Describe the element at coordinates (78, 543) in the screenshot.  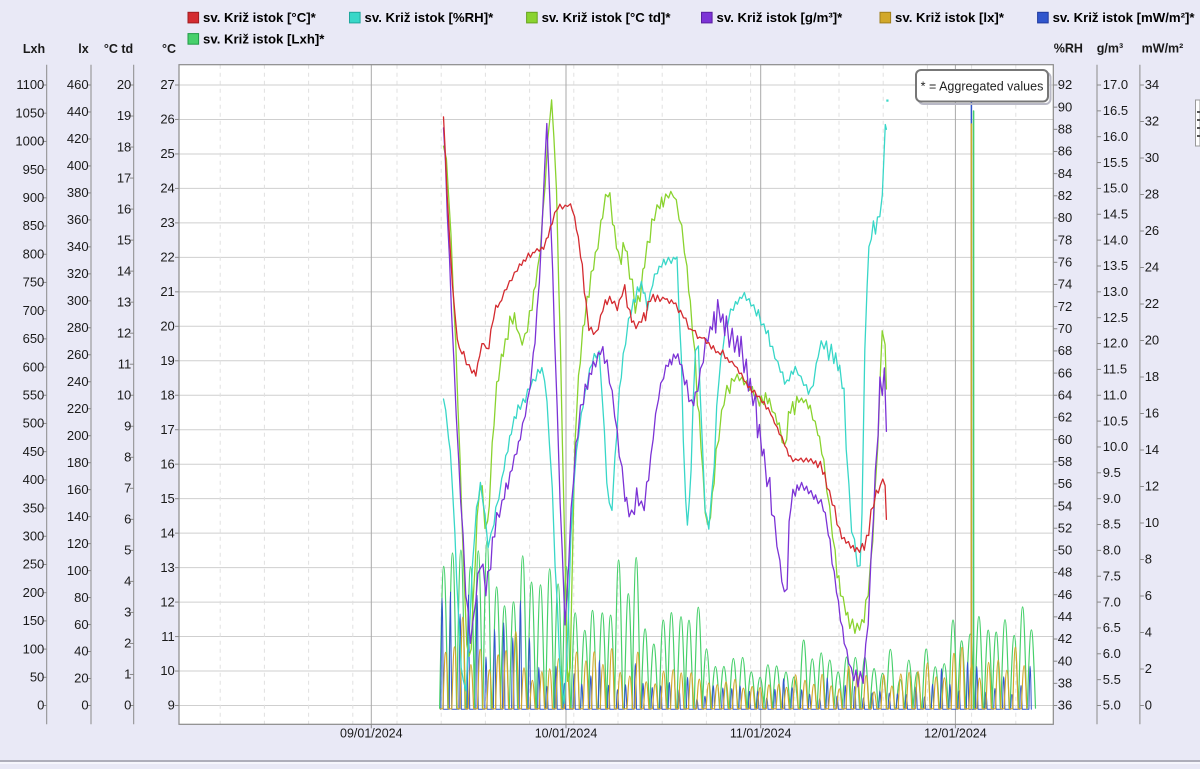
I see `svg-text: 120` at that location.